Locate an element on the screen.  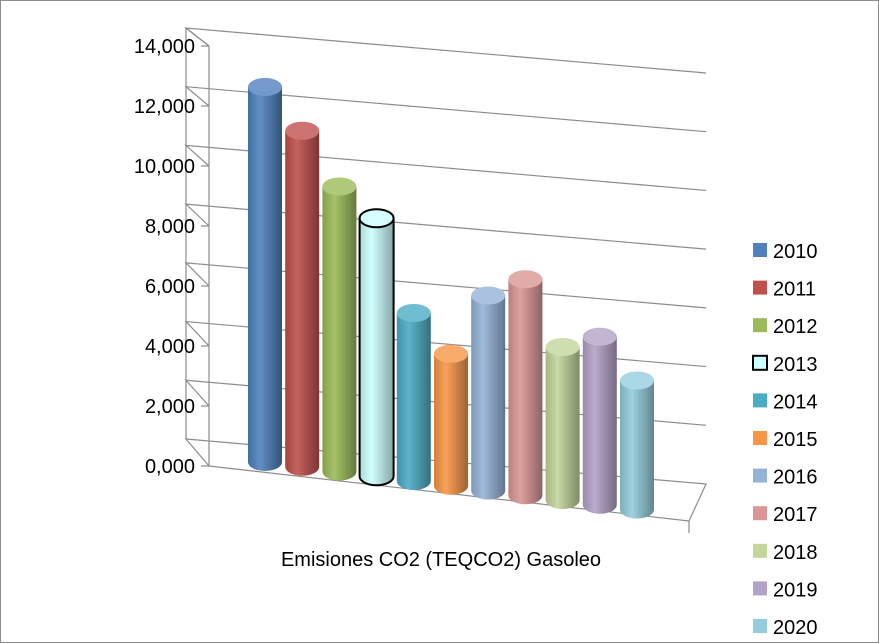
bar-body-2015 is located at coordinates (451, 424).